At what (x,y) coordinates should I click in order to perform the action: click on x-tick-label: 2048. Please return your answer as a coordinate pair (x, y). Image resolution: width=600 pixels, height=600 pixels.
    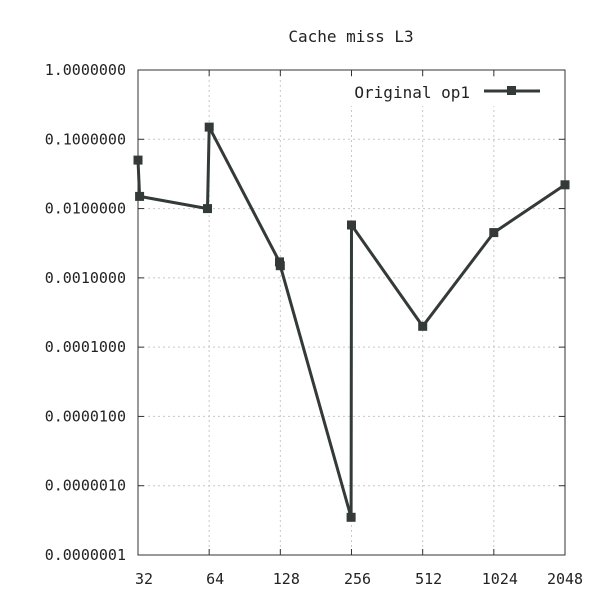
    Looking at the image, I should click on (565, 579).